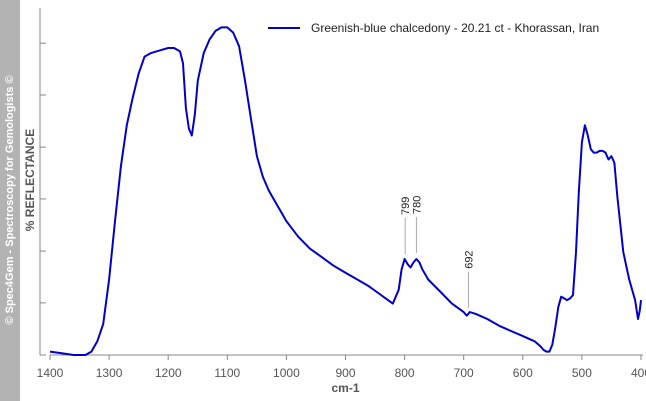 The image size is (646, 401). What do you see at coordinates (437, 252) in the screenshot?
I see `peak-annotations: 799 780 692` at bounding box center [437, 252].